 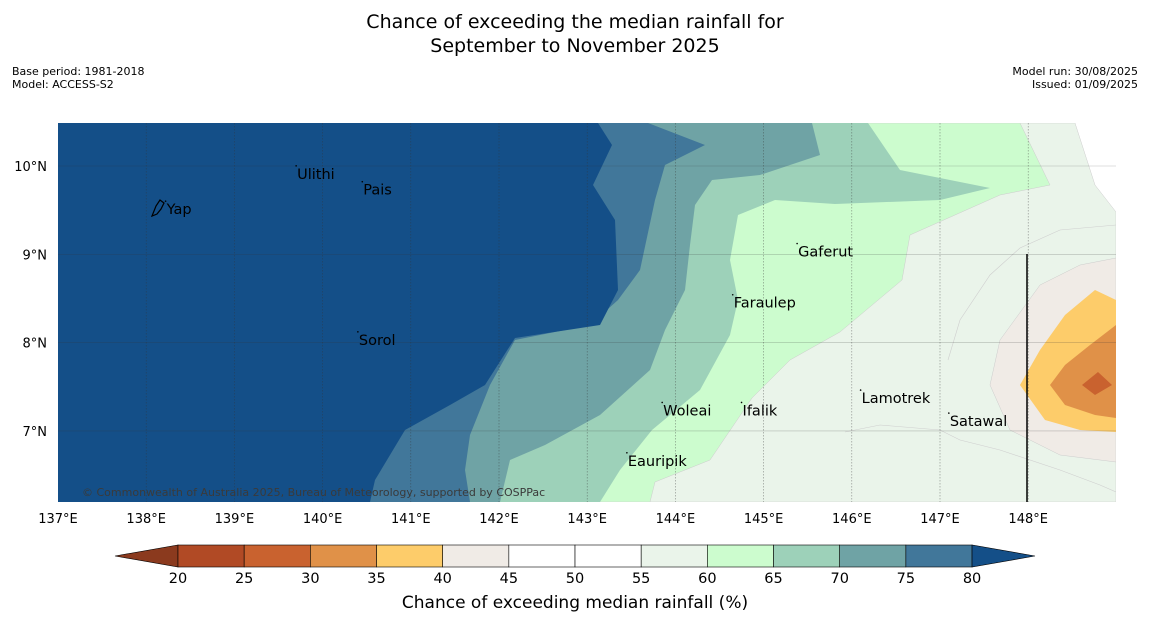 I want to click on place-faraulep: Faraulep, so click(x=763, y=302).